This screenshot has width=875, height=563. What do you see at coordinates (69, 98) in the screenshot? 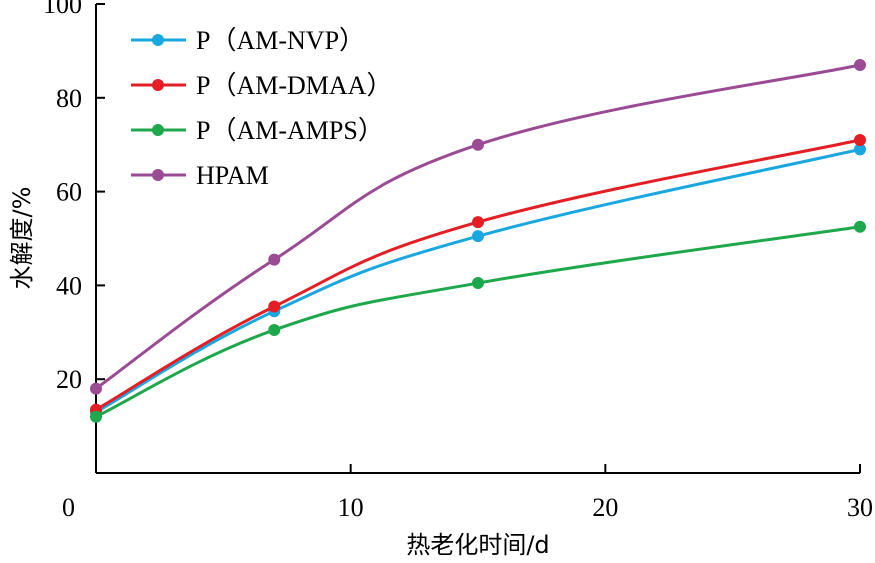
I see `y-tick-label: 80` at bounding box center [69, 98].